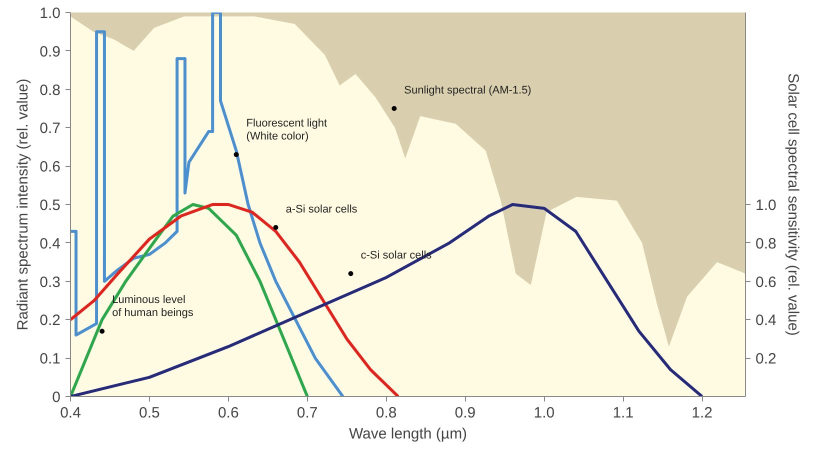  I want to click on x-tick-label: 0.5, so click(149, 413).